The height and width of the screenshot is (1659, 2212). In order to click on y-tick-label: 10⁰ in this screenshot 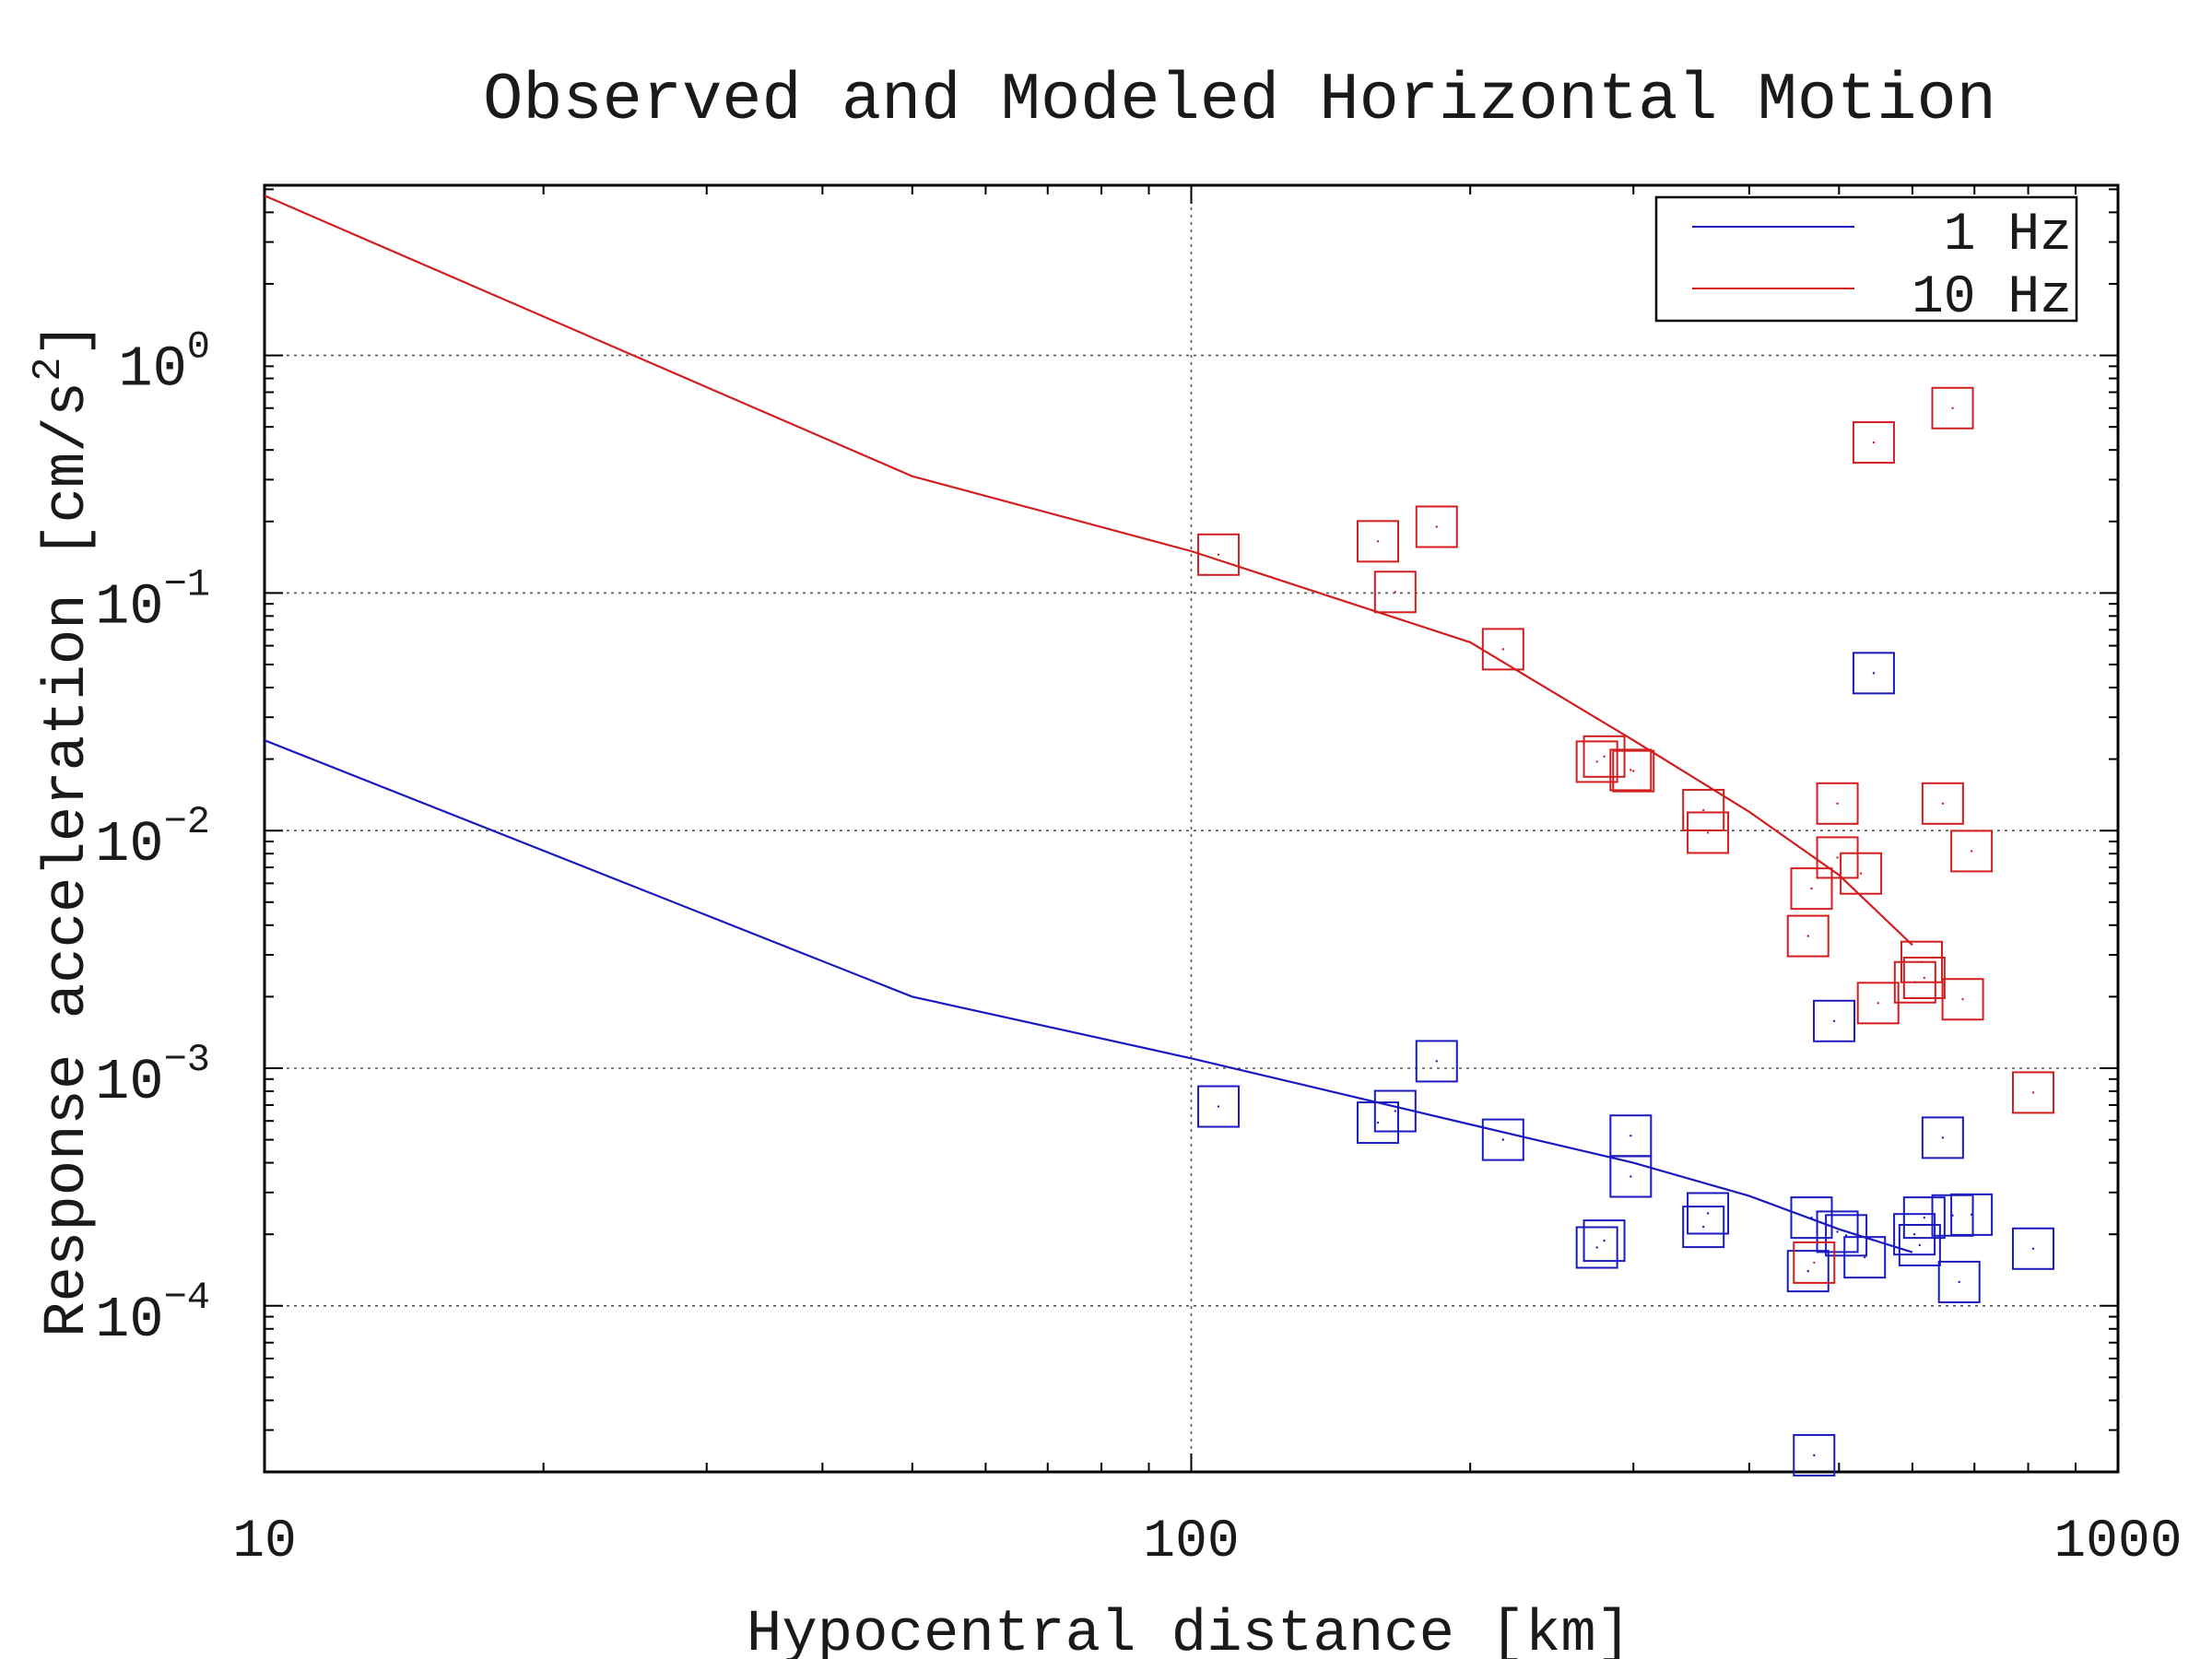, I will do `click(164, 364)`.